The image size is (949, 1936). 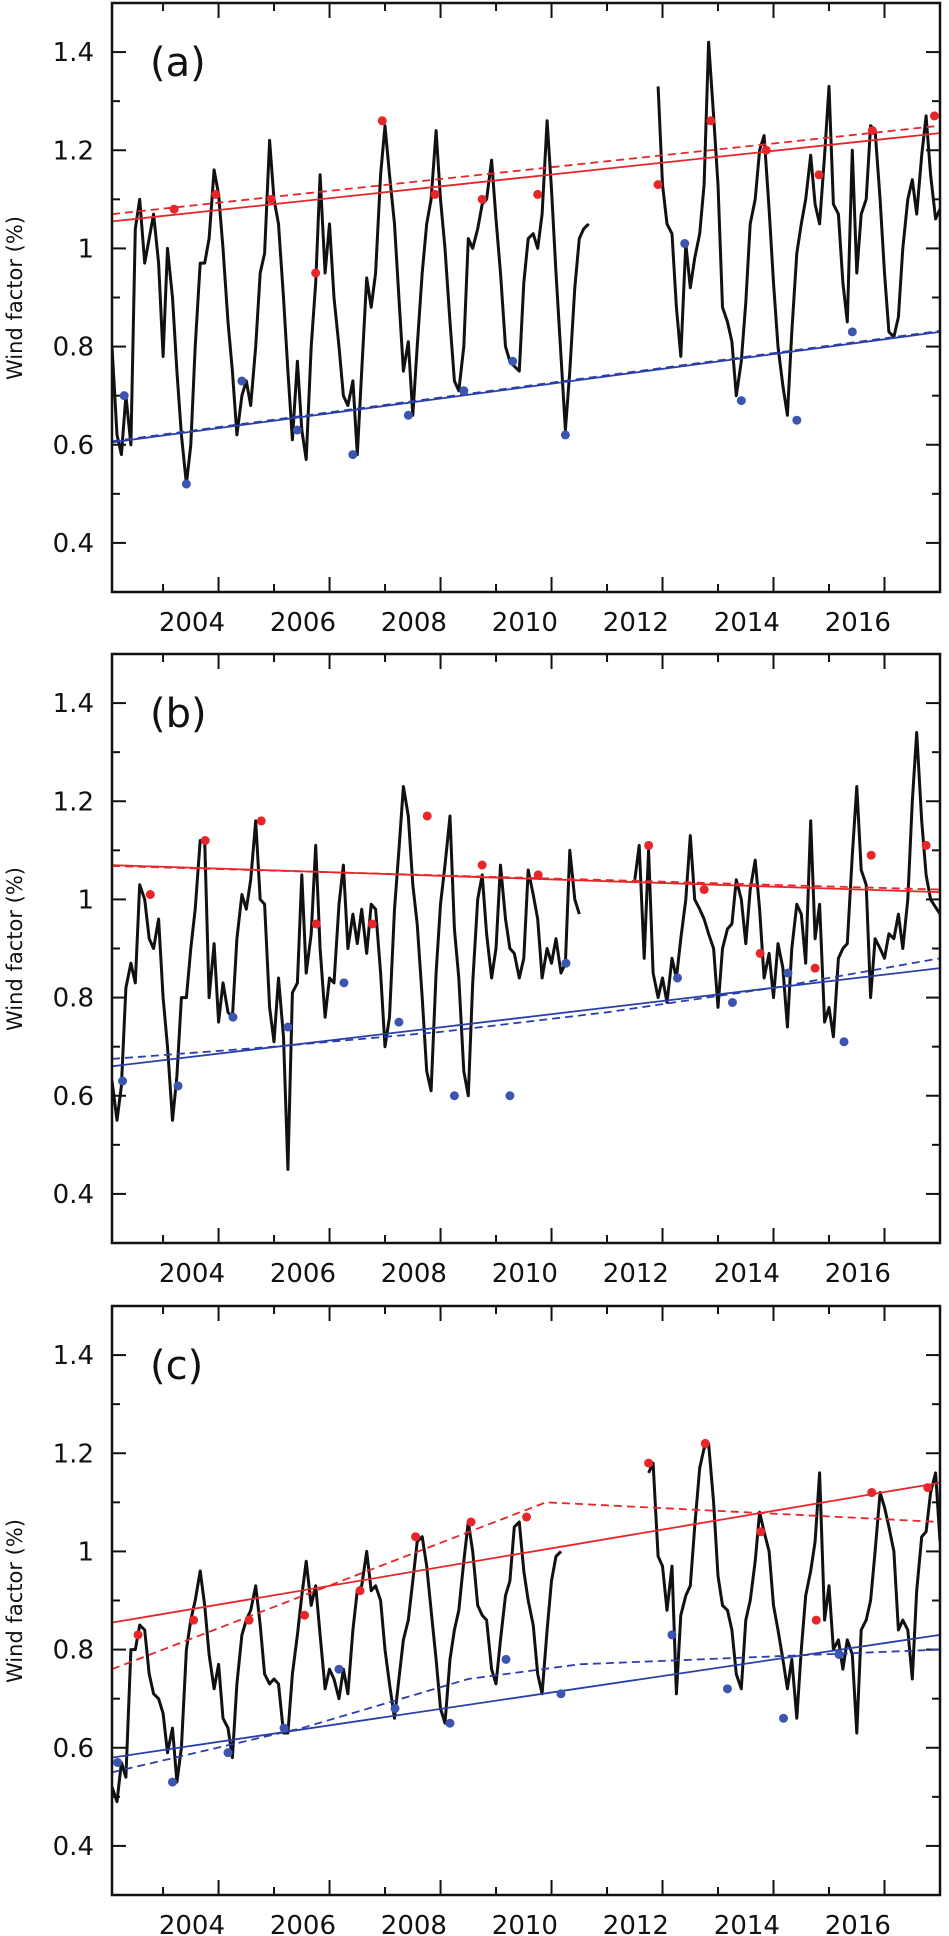 I want to click on panel-label: (c), so click(x=176, y=1366).